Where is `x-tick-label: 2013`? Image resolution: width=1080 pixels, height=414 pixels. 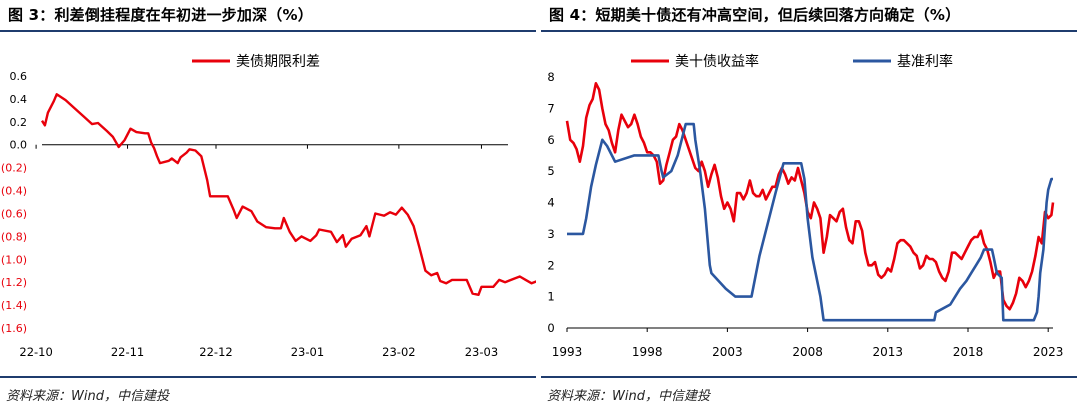 x-tick-label: 2013 is located at coordinates (888, 352).